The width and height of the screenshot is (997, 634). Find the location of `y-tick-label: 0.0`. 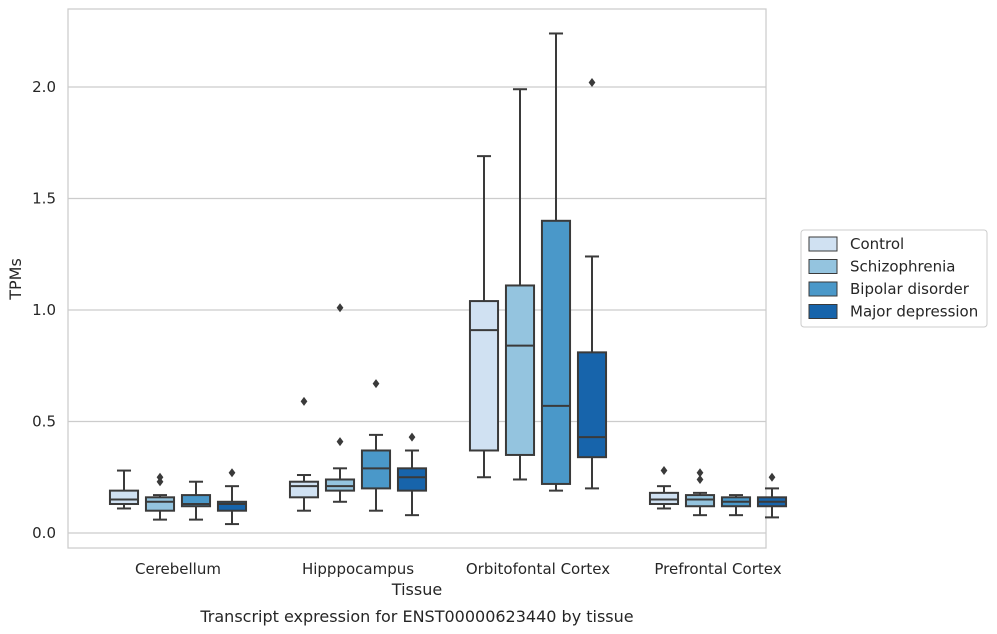

y-tick-label: 0.0 is located at coordinates (44, 533).